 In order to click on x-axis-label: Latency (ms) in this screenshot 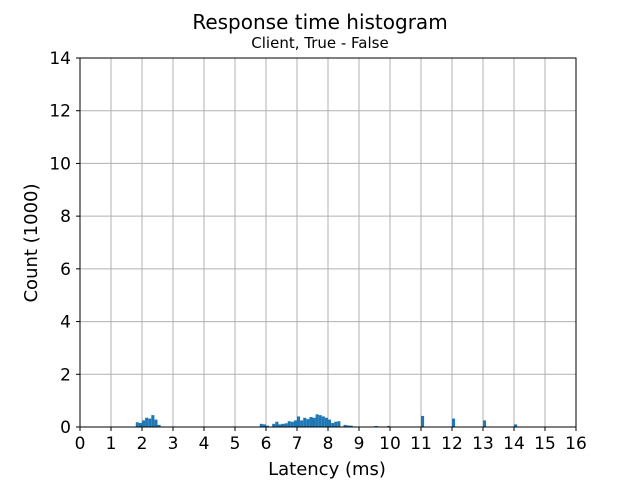, I will do `click(327, 469)`.